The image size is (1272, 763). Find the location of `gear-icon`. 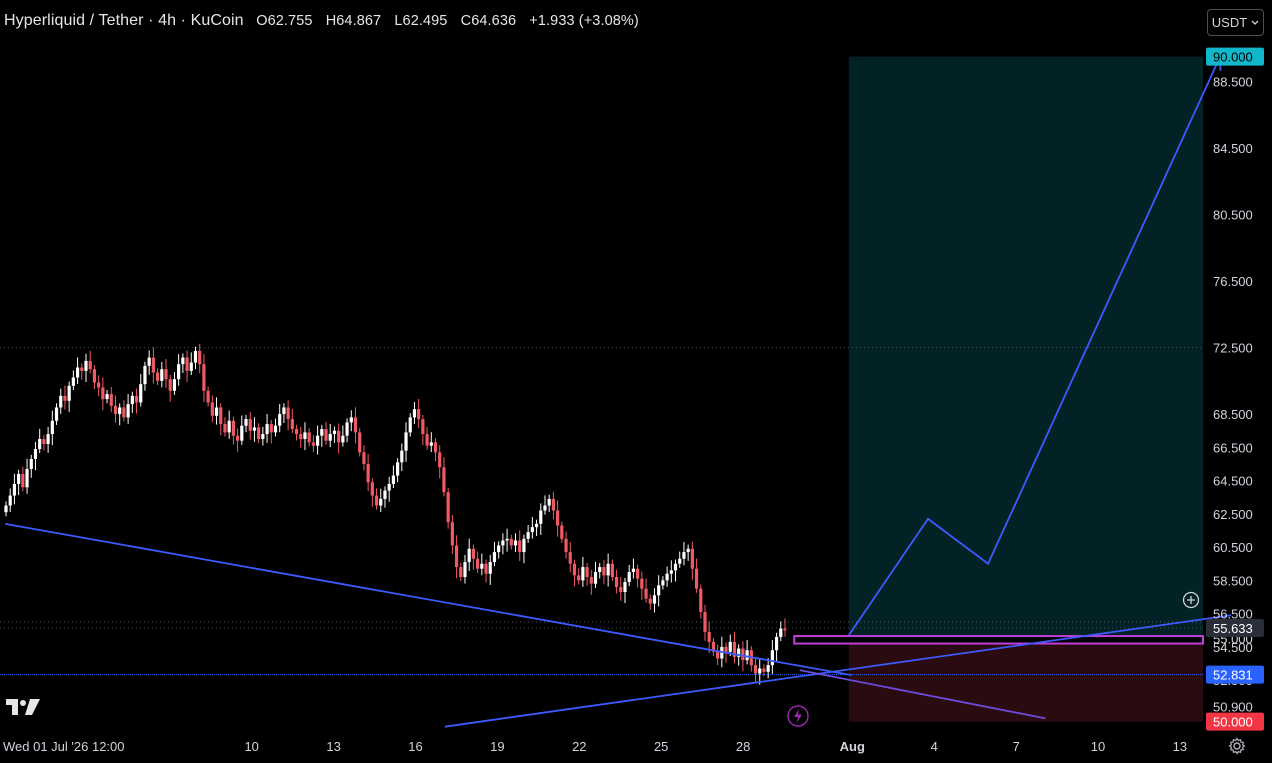

gear-icon is located at coordinates (1237, 746).